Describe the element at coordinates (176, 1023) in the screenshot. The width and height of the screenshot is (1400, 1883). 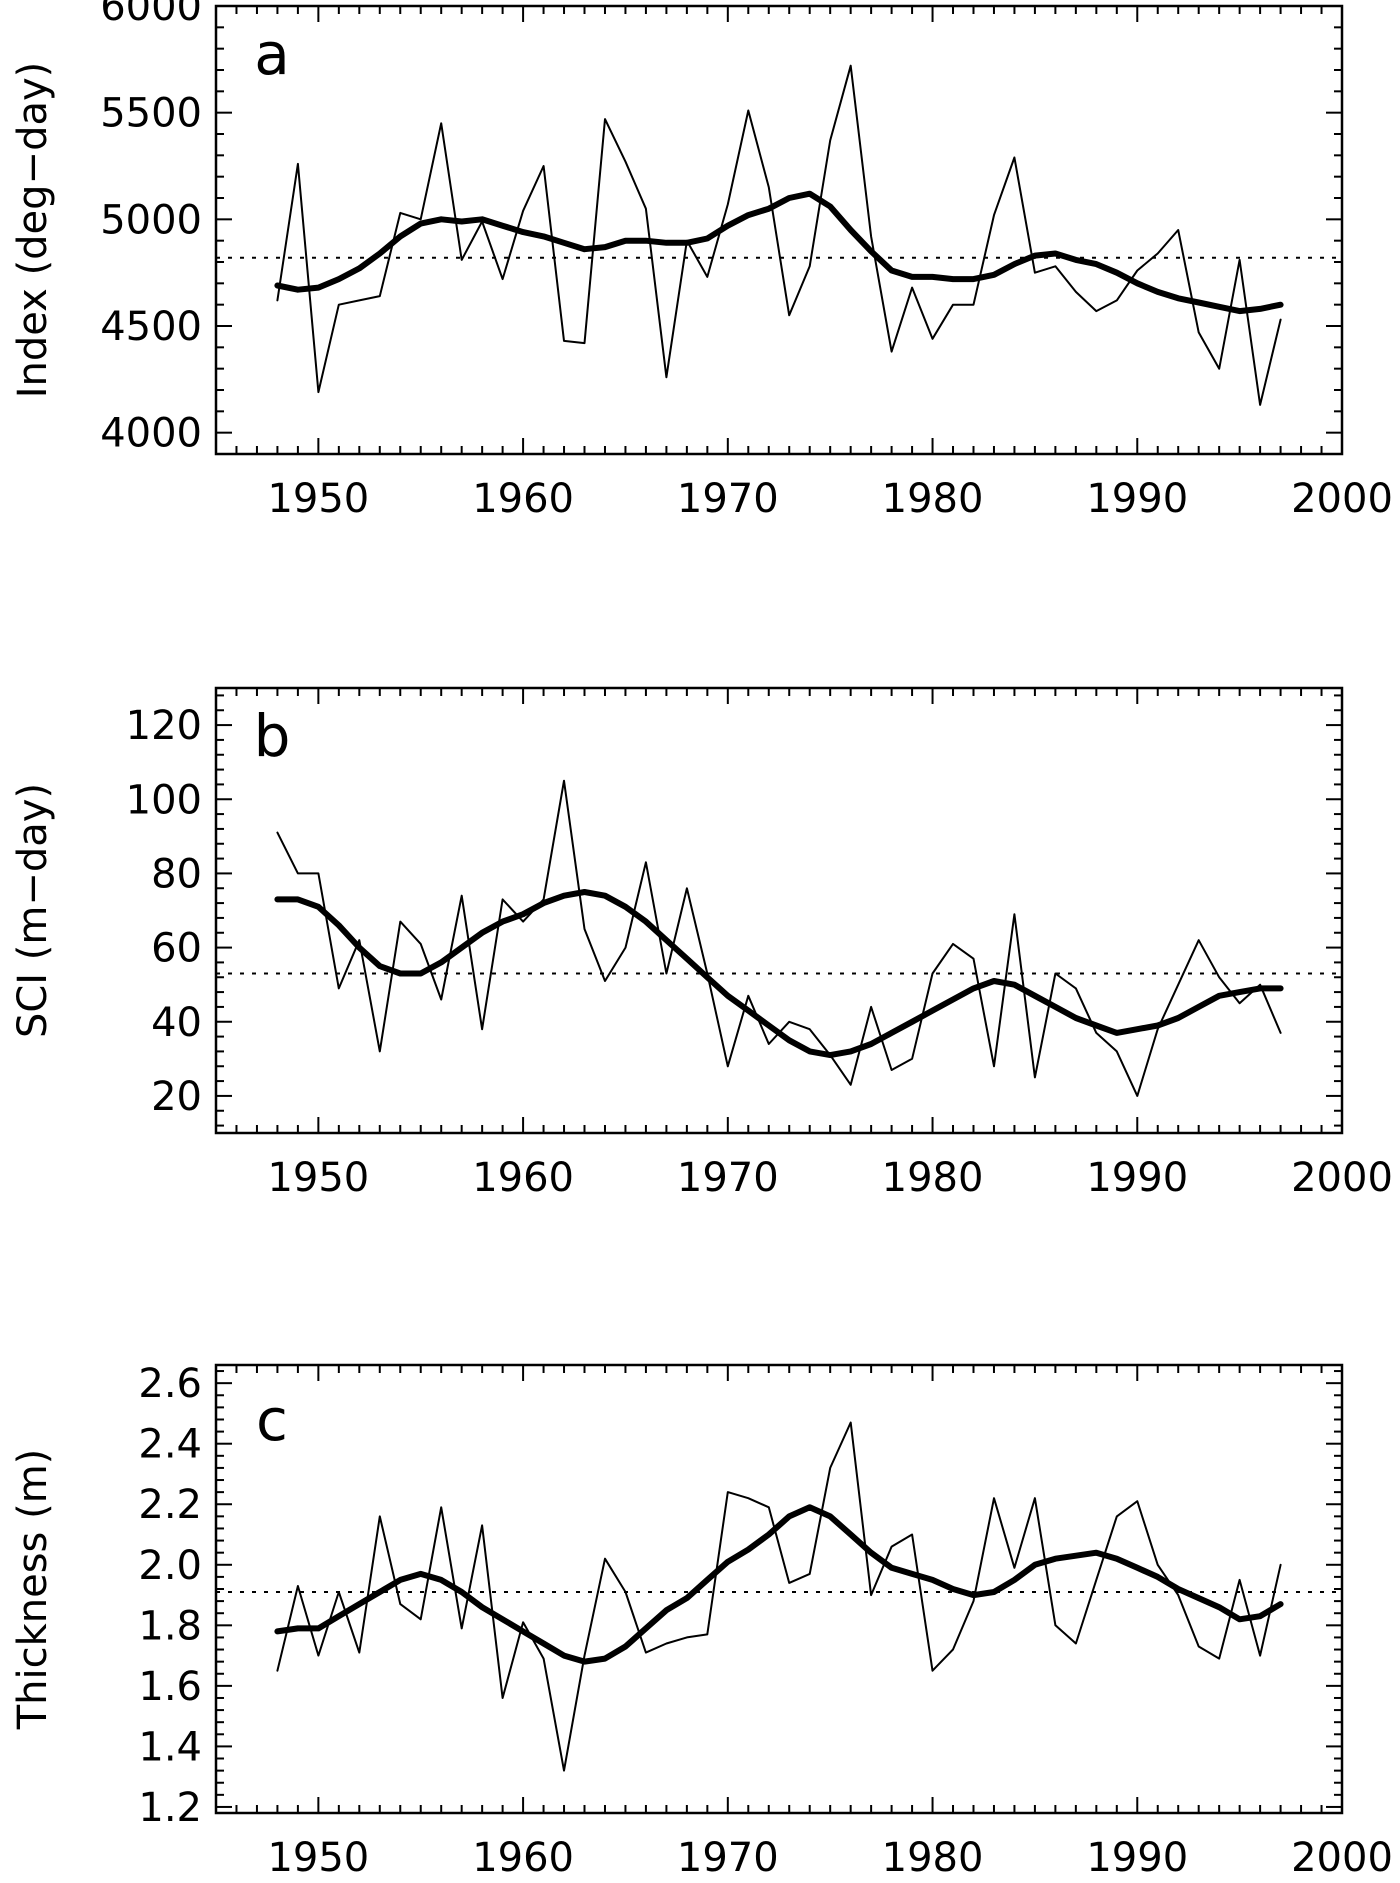
I see `y-tick-label: 40` at that location.